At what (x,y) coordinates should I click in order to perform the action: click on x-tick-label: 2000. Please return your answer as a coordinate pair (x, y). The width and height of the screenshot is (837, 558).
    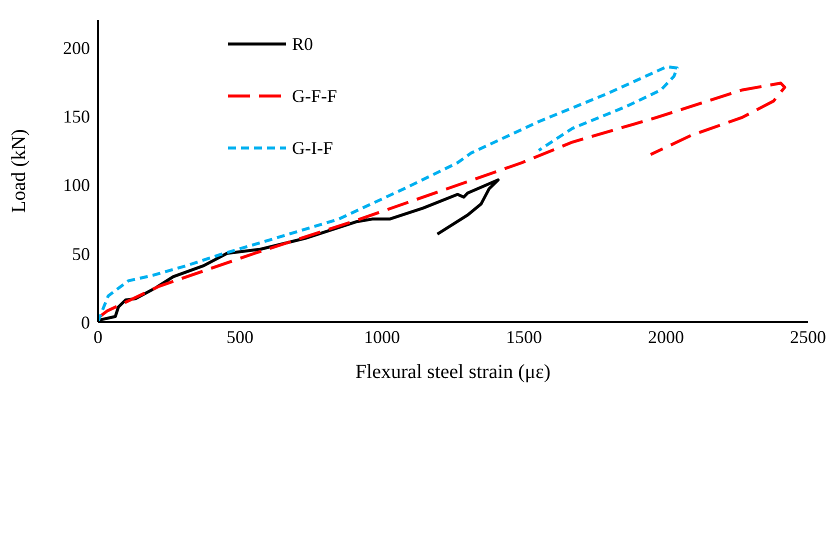
    Looking at the image, I should click on (666, 336).